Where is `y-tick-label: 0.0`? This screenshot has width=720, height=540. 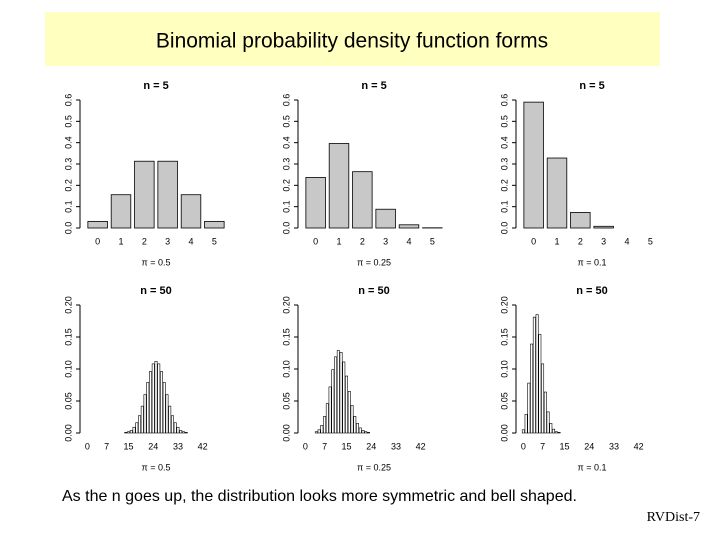
y-tick-label: 0.0 is located at coordinates (68, 228).